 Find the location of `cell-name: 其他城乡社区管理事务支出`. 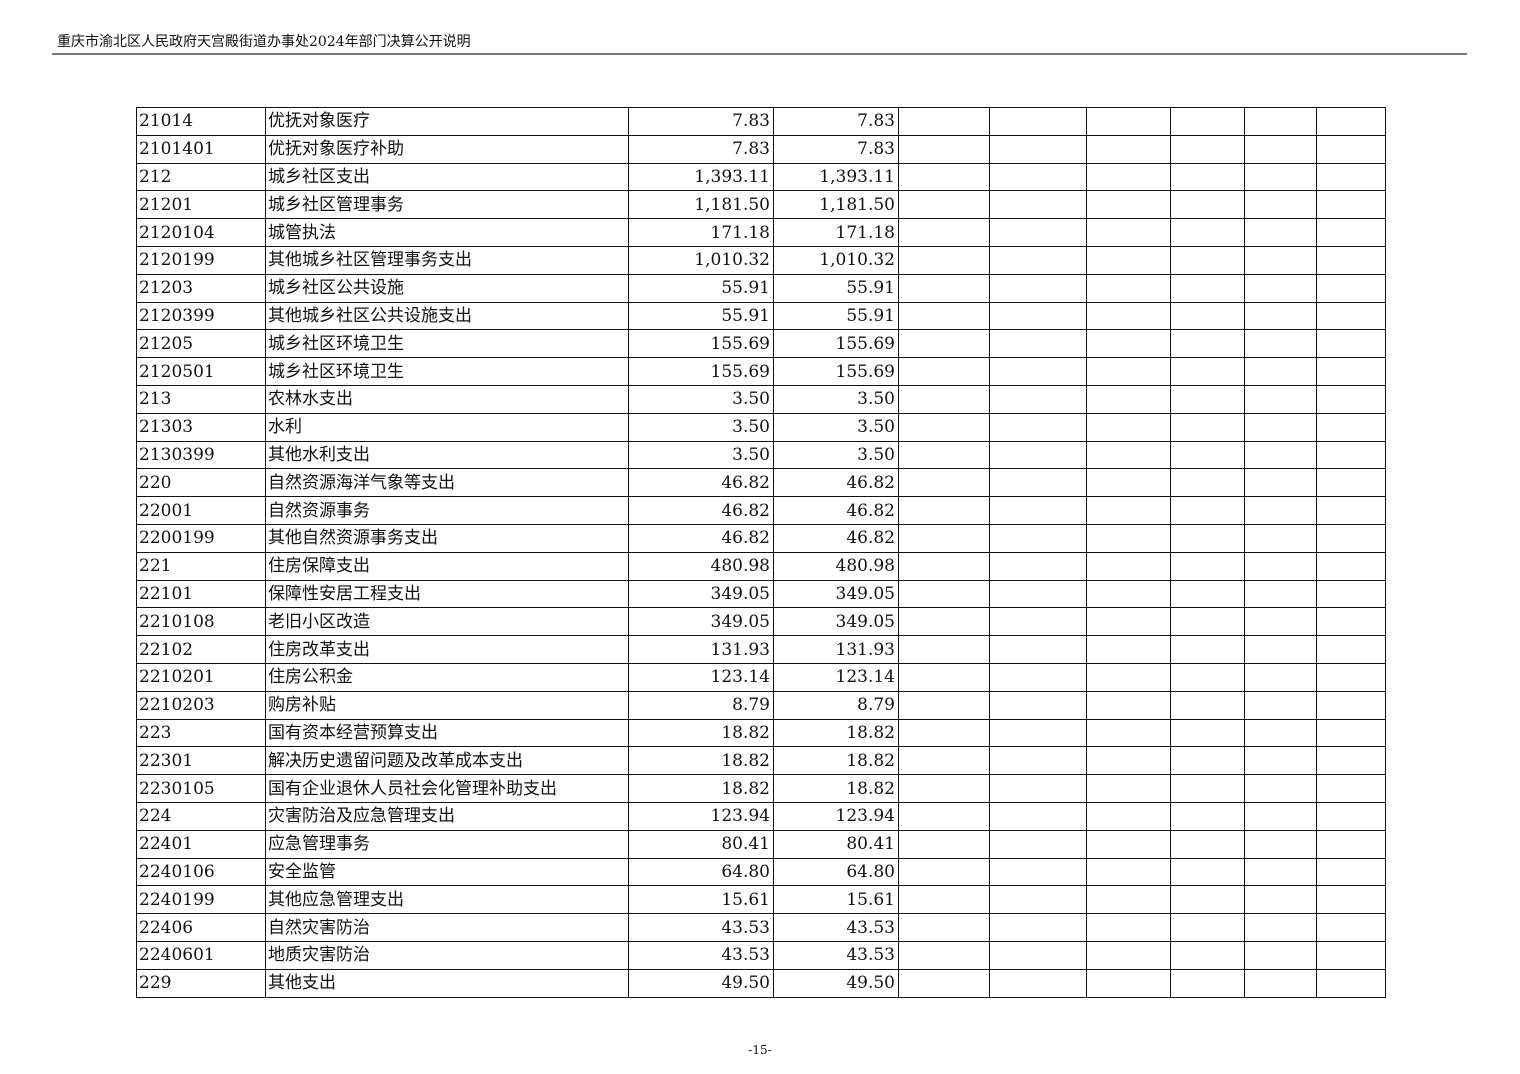

cell-name: 其他城乡社区管理事务支出 is located at coordinates (447, 260).